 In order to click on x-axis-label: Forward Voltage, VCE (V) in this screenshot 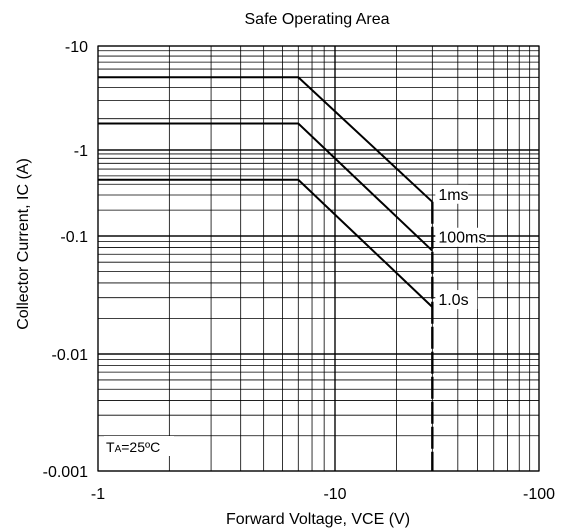, I will do `click(318, 519)`.